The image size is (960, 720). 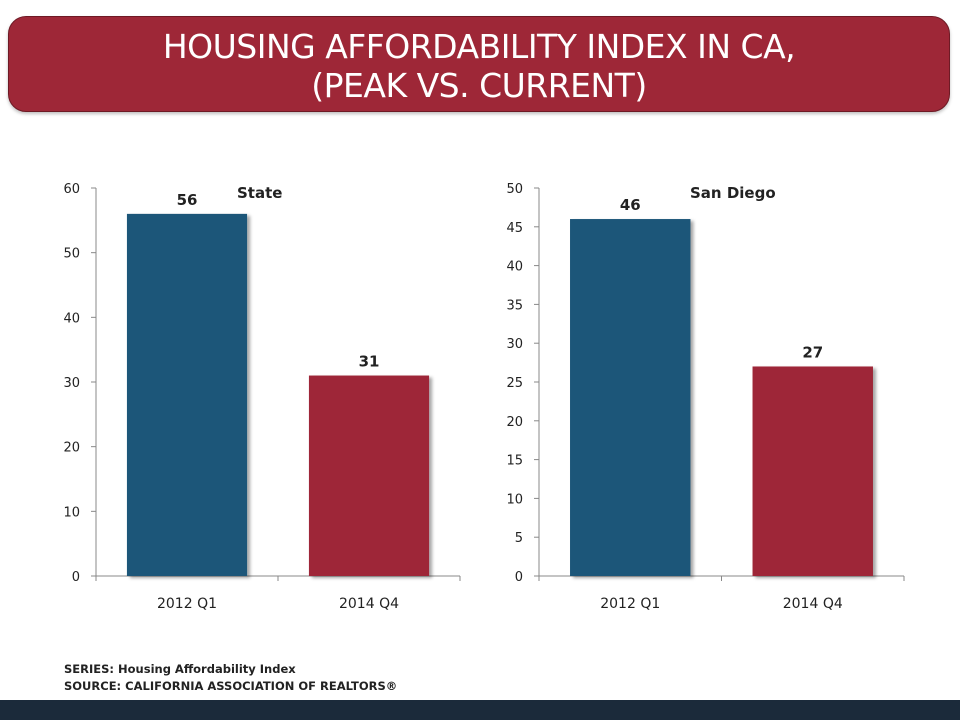 What do you see at coordinates (259, 193) in the screenshot?
I see `chart-title: State` at bounding box center [259, 193].